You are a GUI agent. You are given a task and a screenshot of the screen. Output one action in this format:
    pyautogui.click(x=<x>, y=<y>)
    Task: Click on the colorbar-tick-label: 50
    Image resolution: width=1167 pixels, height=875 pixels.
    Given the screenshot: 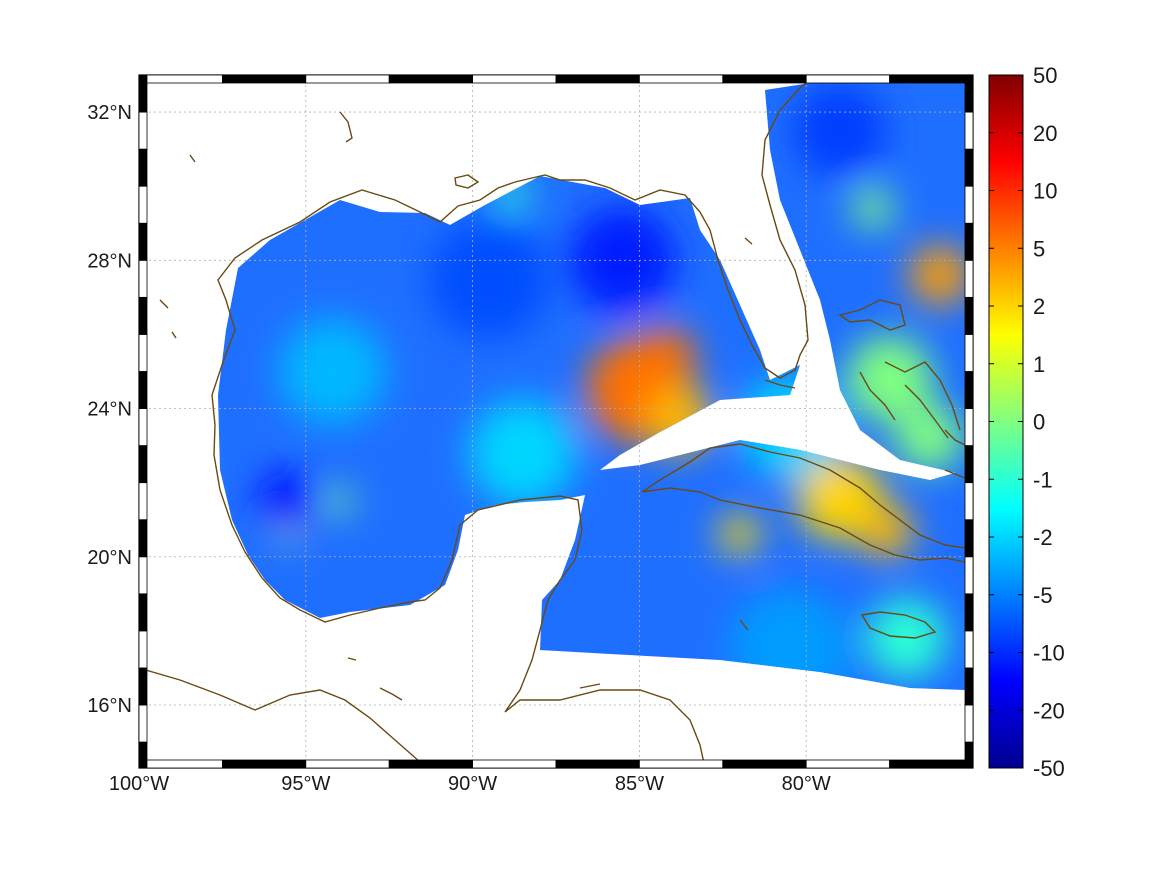 What is the action you would take?
    pyautogui.click(x=1045, y=75)
    